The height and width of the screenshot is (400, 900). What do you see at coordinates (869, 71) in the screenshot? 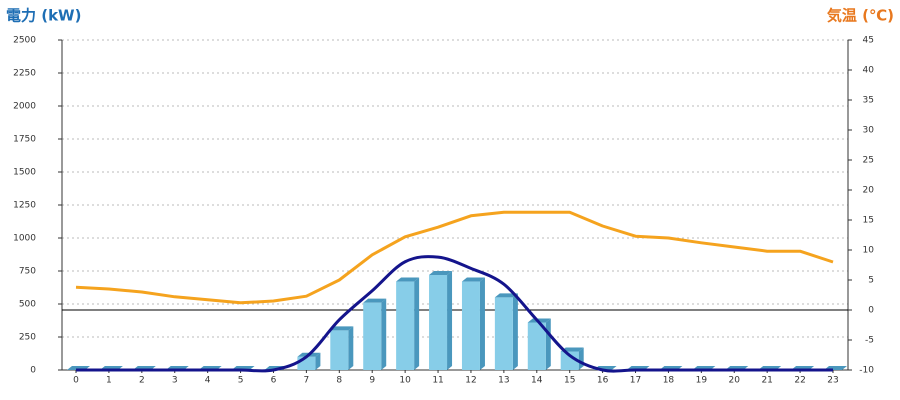
I see `y2-tick-label: 40` at bounding box center [869, 71].